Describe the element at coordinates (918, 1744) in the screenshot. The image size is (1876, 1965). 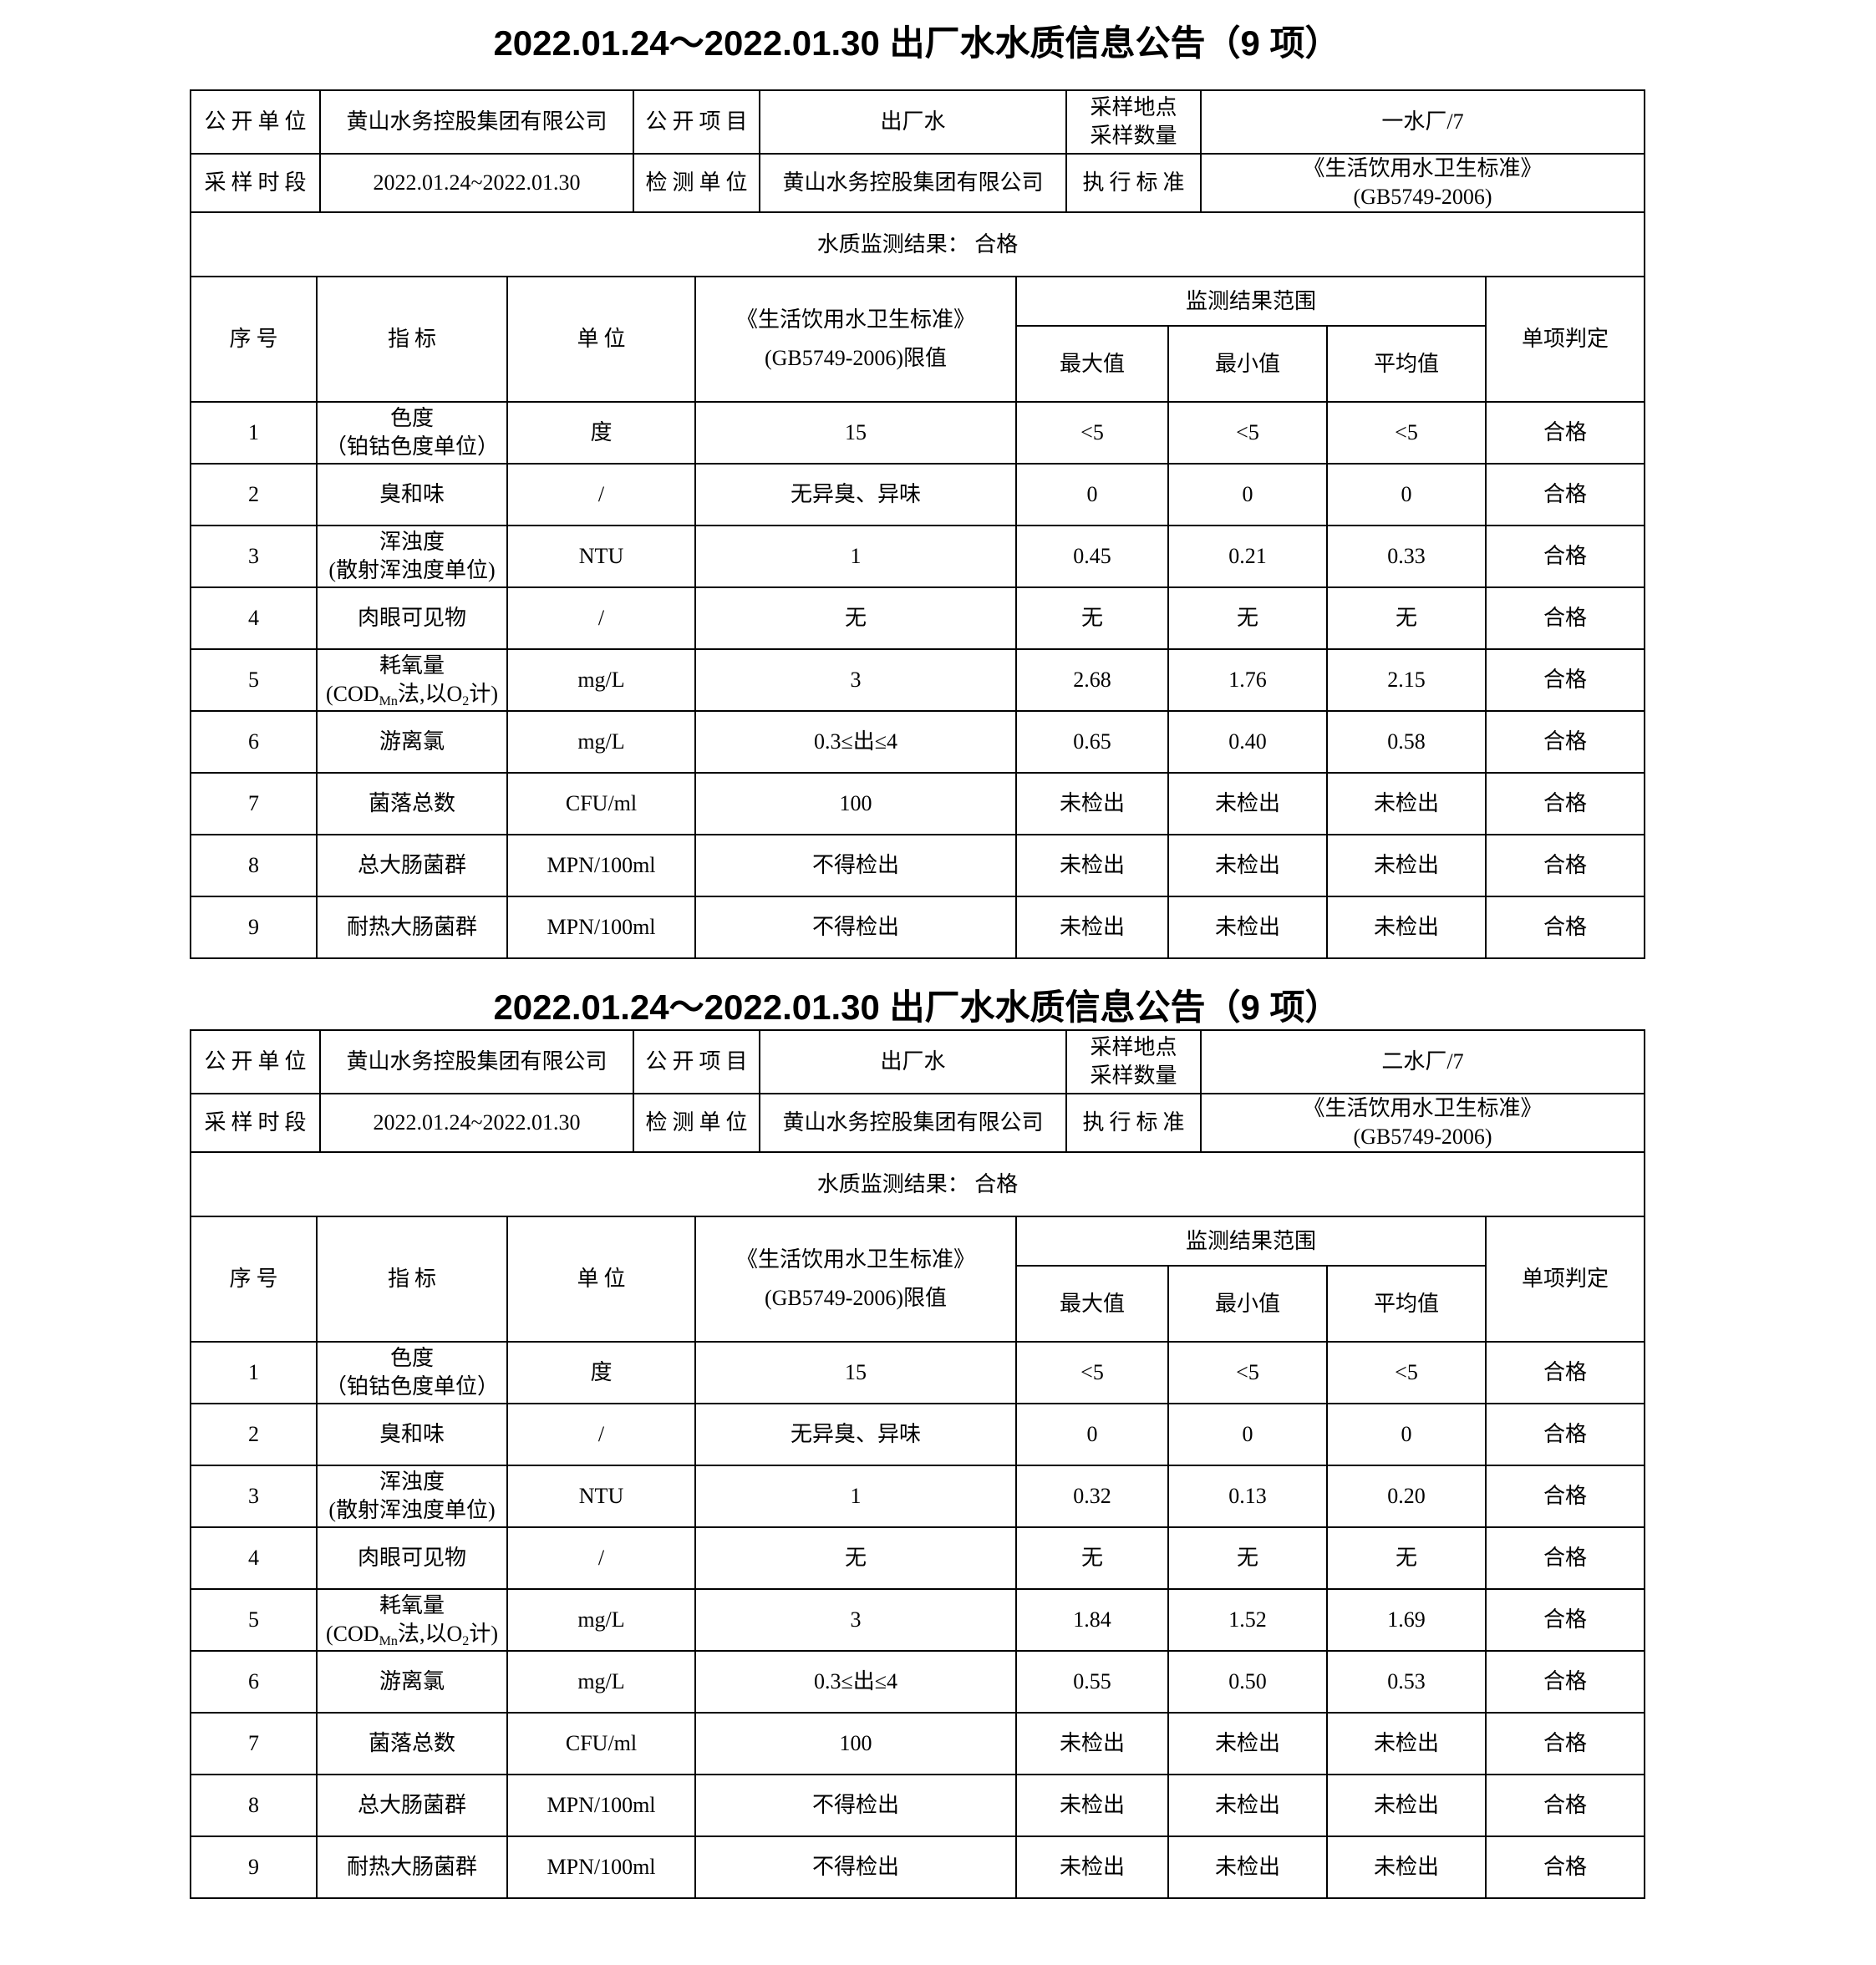
I see `table-row: 7 菌落总数 CFU/ml 100 未检出 未检出 未检出 合格` at that location.